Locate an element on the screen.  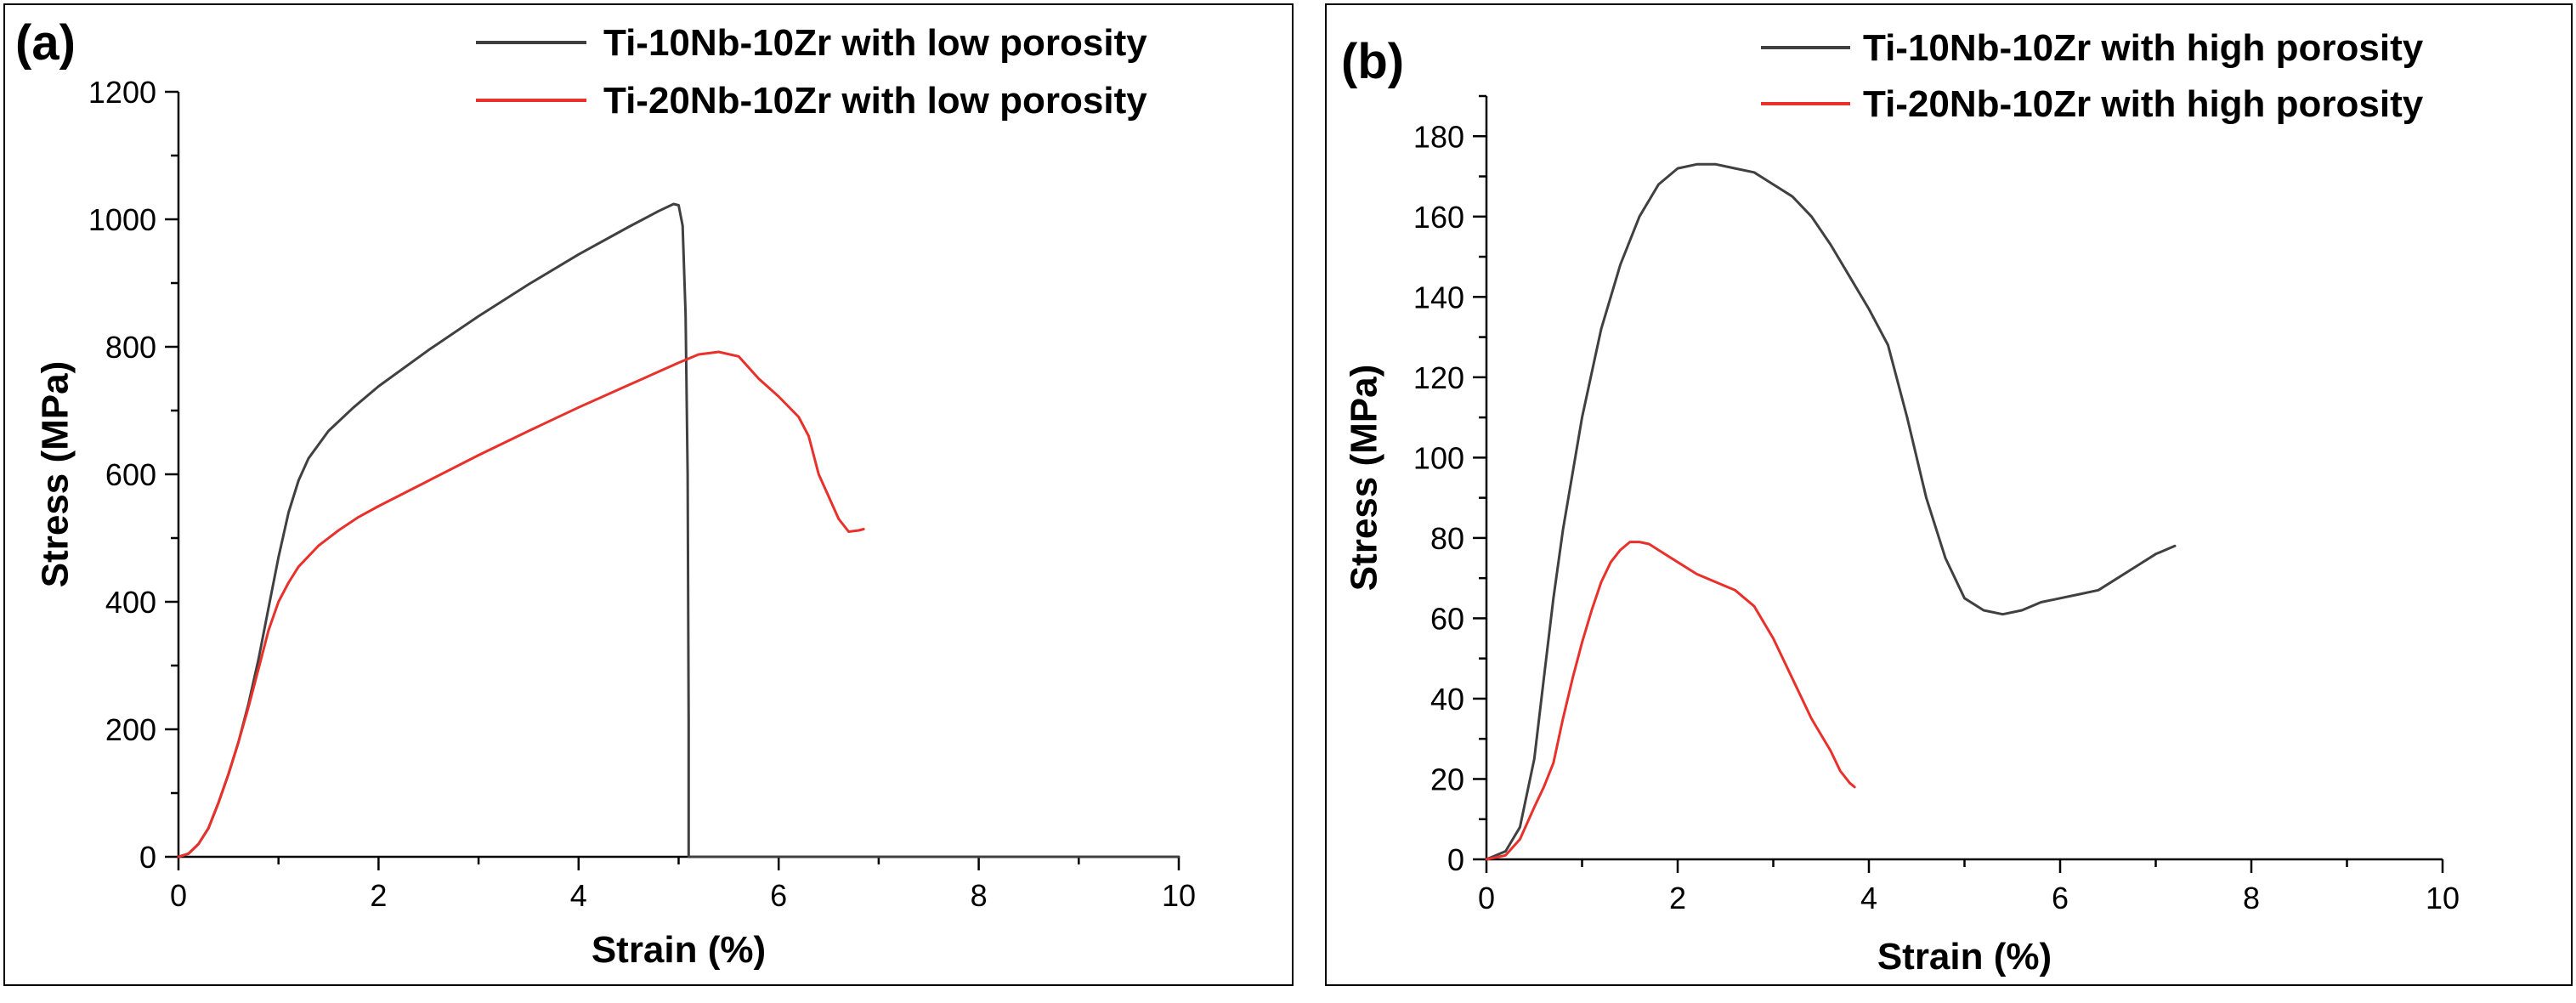
legend-entry-1: Ti-10Nb-10Zr with high porosity is located at coordinates (2143, 48).